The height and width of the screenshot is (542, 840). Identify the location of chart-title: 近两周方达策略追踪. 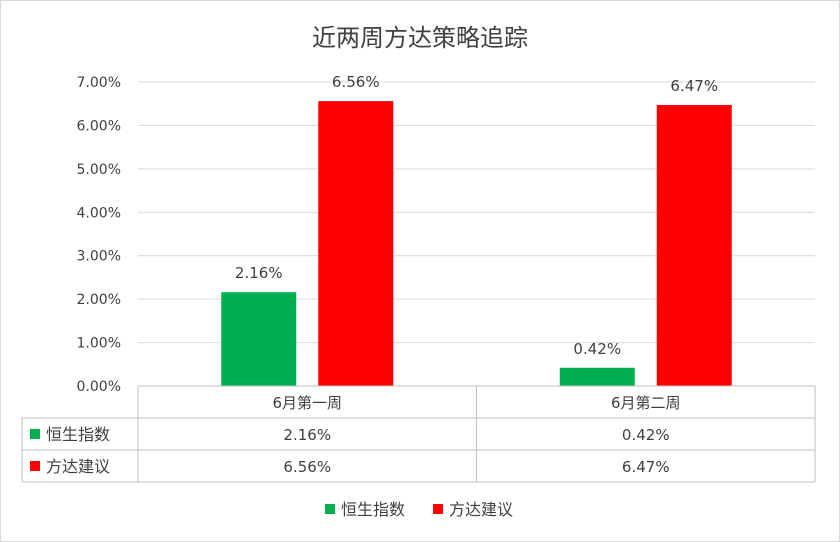
(420, 38).